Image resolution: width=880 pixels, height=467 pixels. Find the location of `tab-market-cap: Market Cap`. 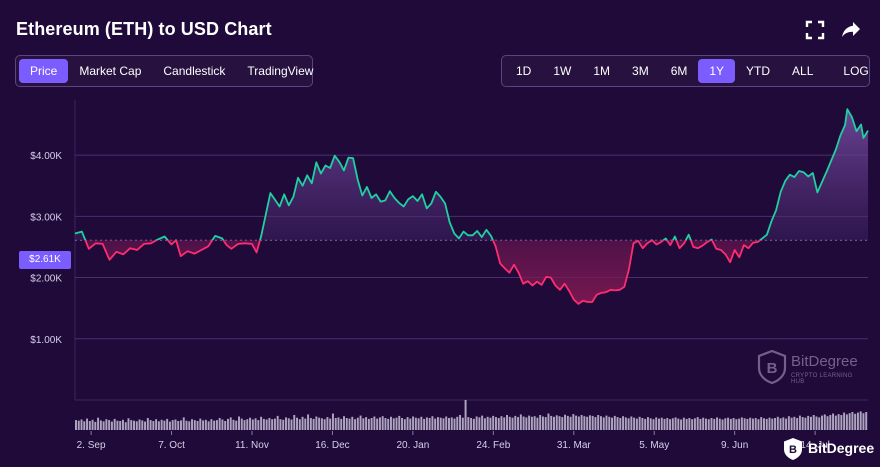

tab-market-cap: Market Cap is located at coordinates (110, 71).